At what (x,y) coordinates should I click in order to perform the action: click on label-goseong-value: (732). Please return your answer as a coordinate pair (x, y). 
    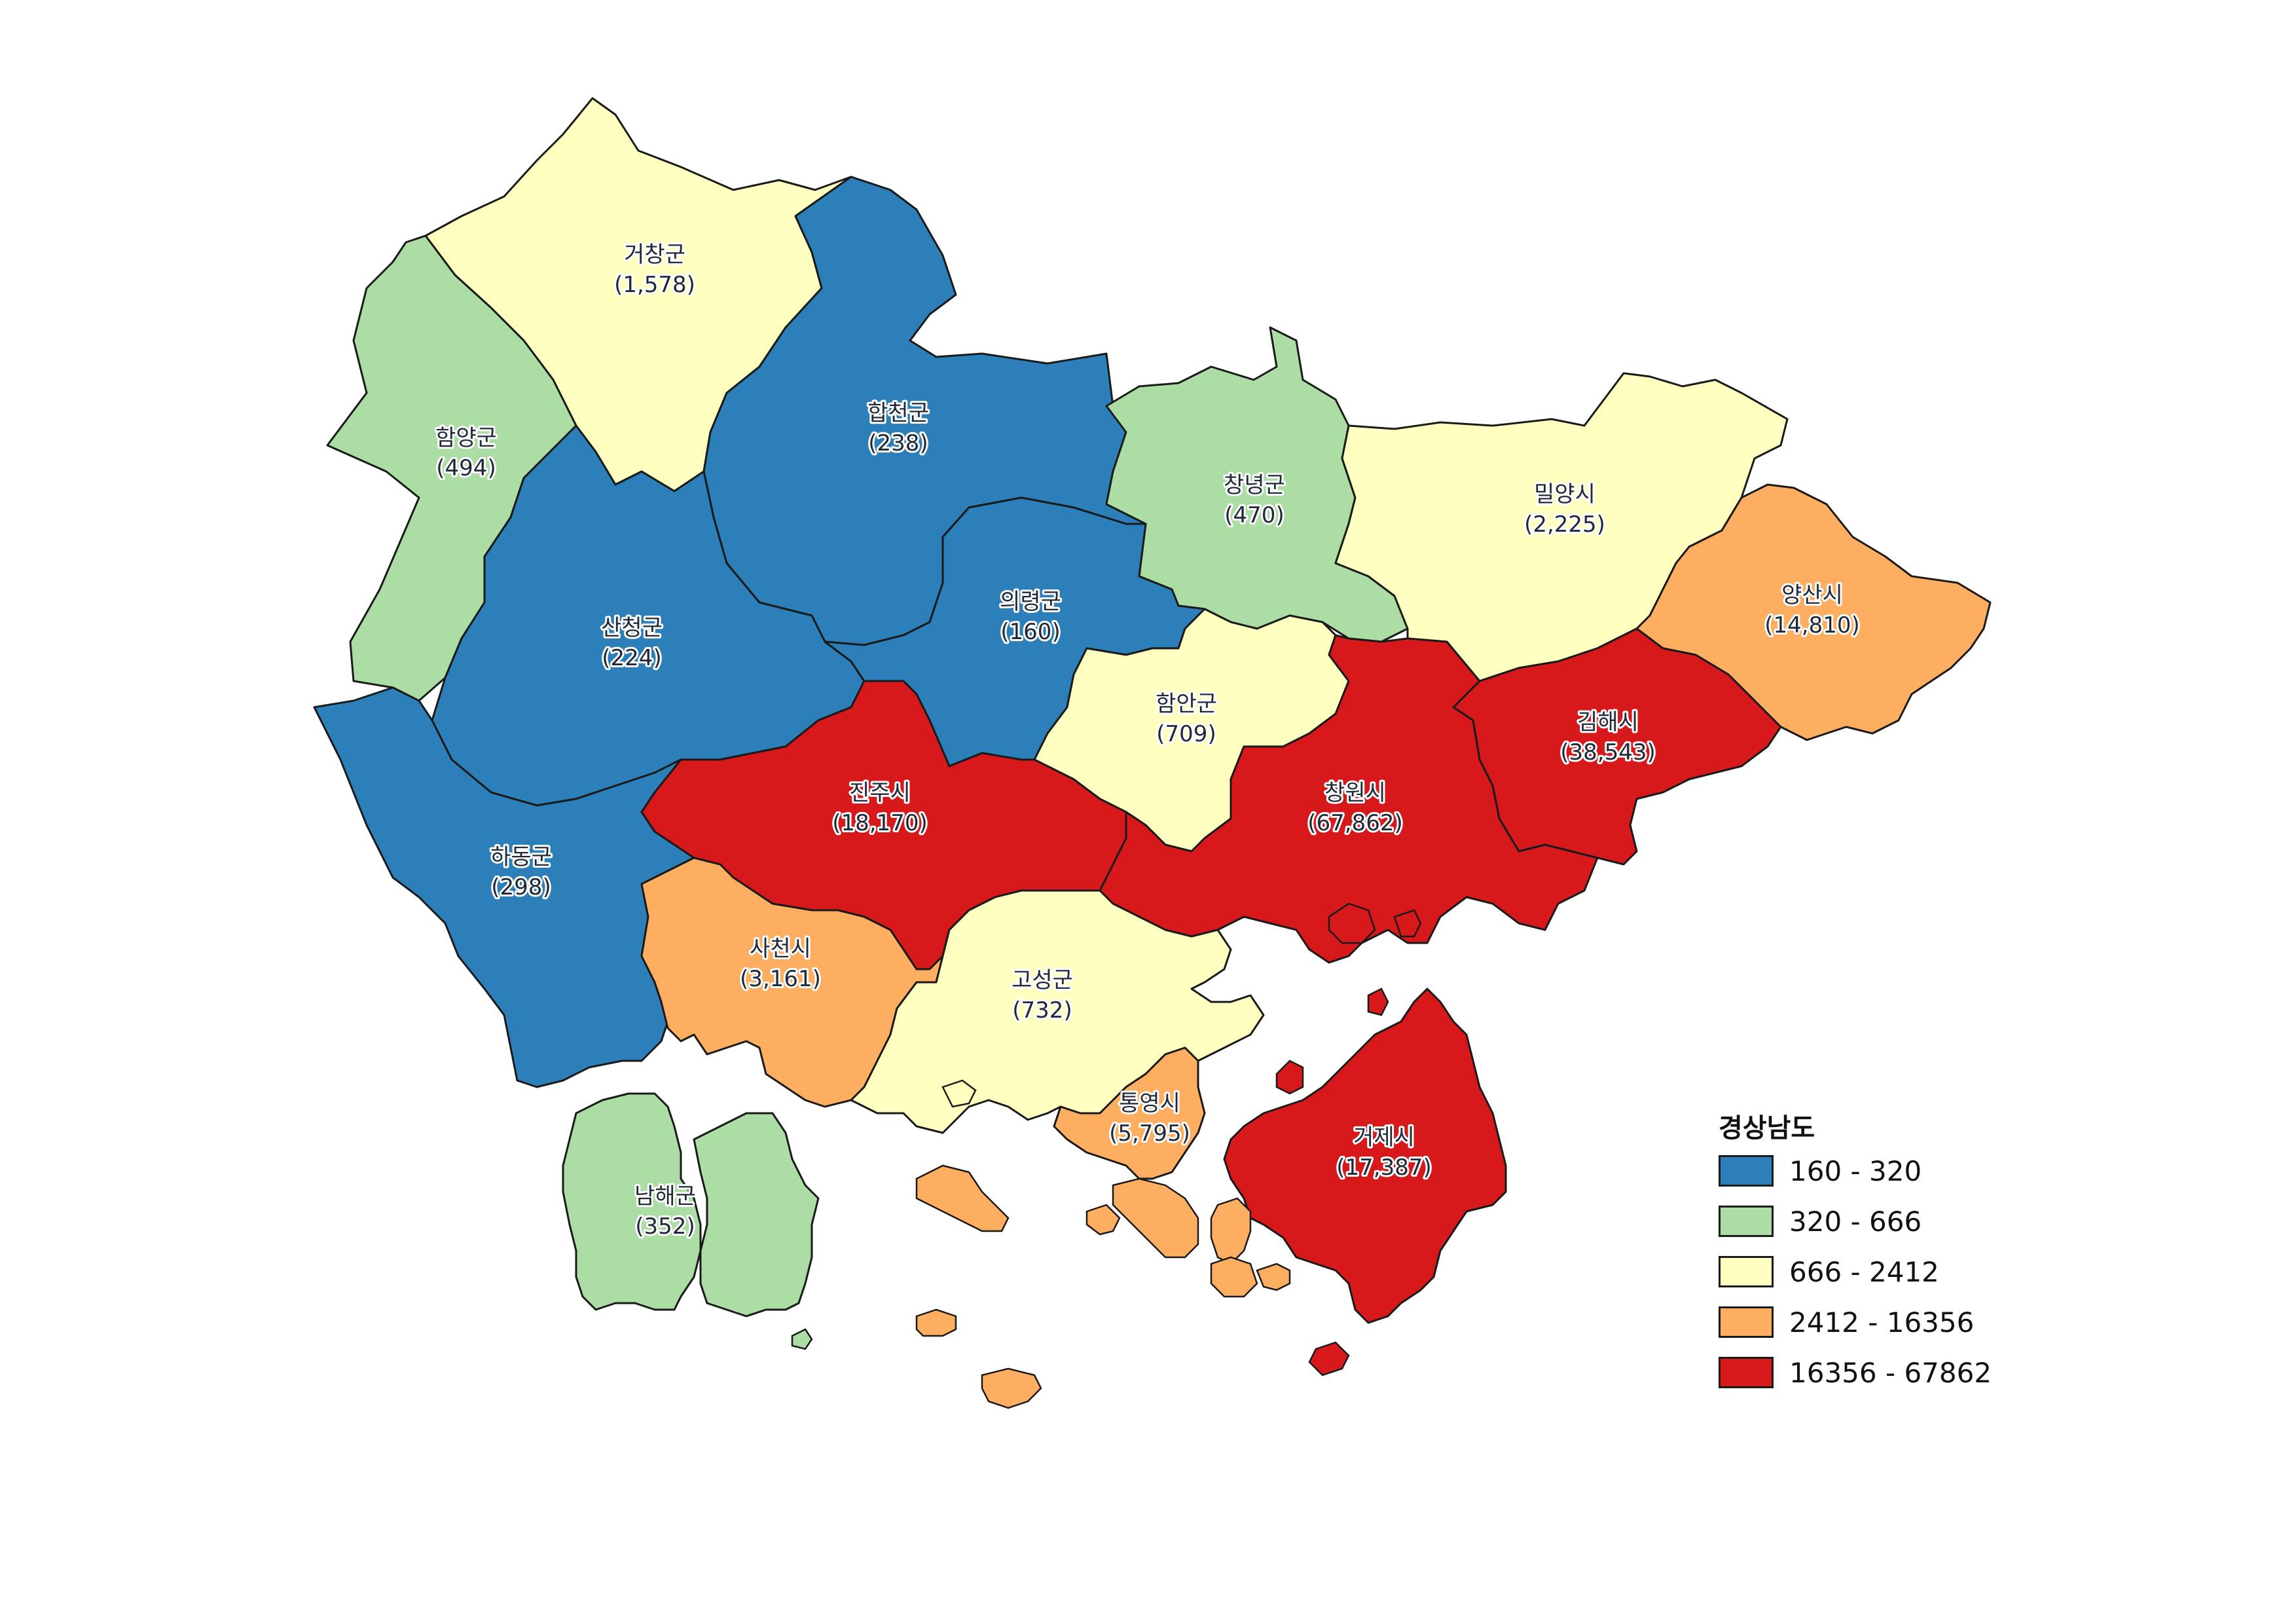
    Looking at the image, I should click on (1042, 1010).